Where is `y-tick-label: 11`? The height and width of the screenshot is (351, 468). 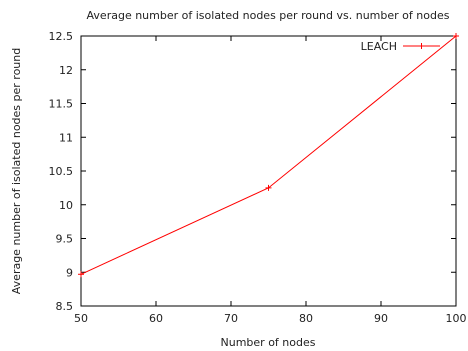 y-tick-label: 11 is located at coordinates (66, 137).